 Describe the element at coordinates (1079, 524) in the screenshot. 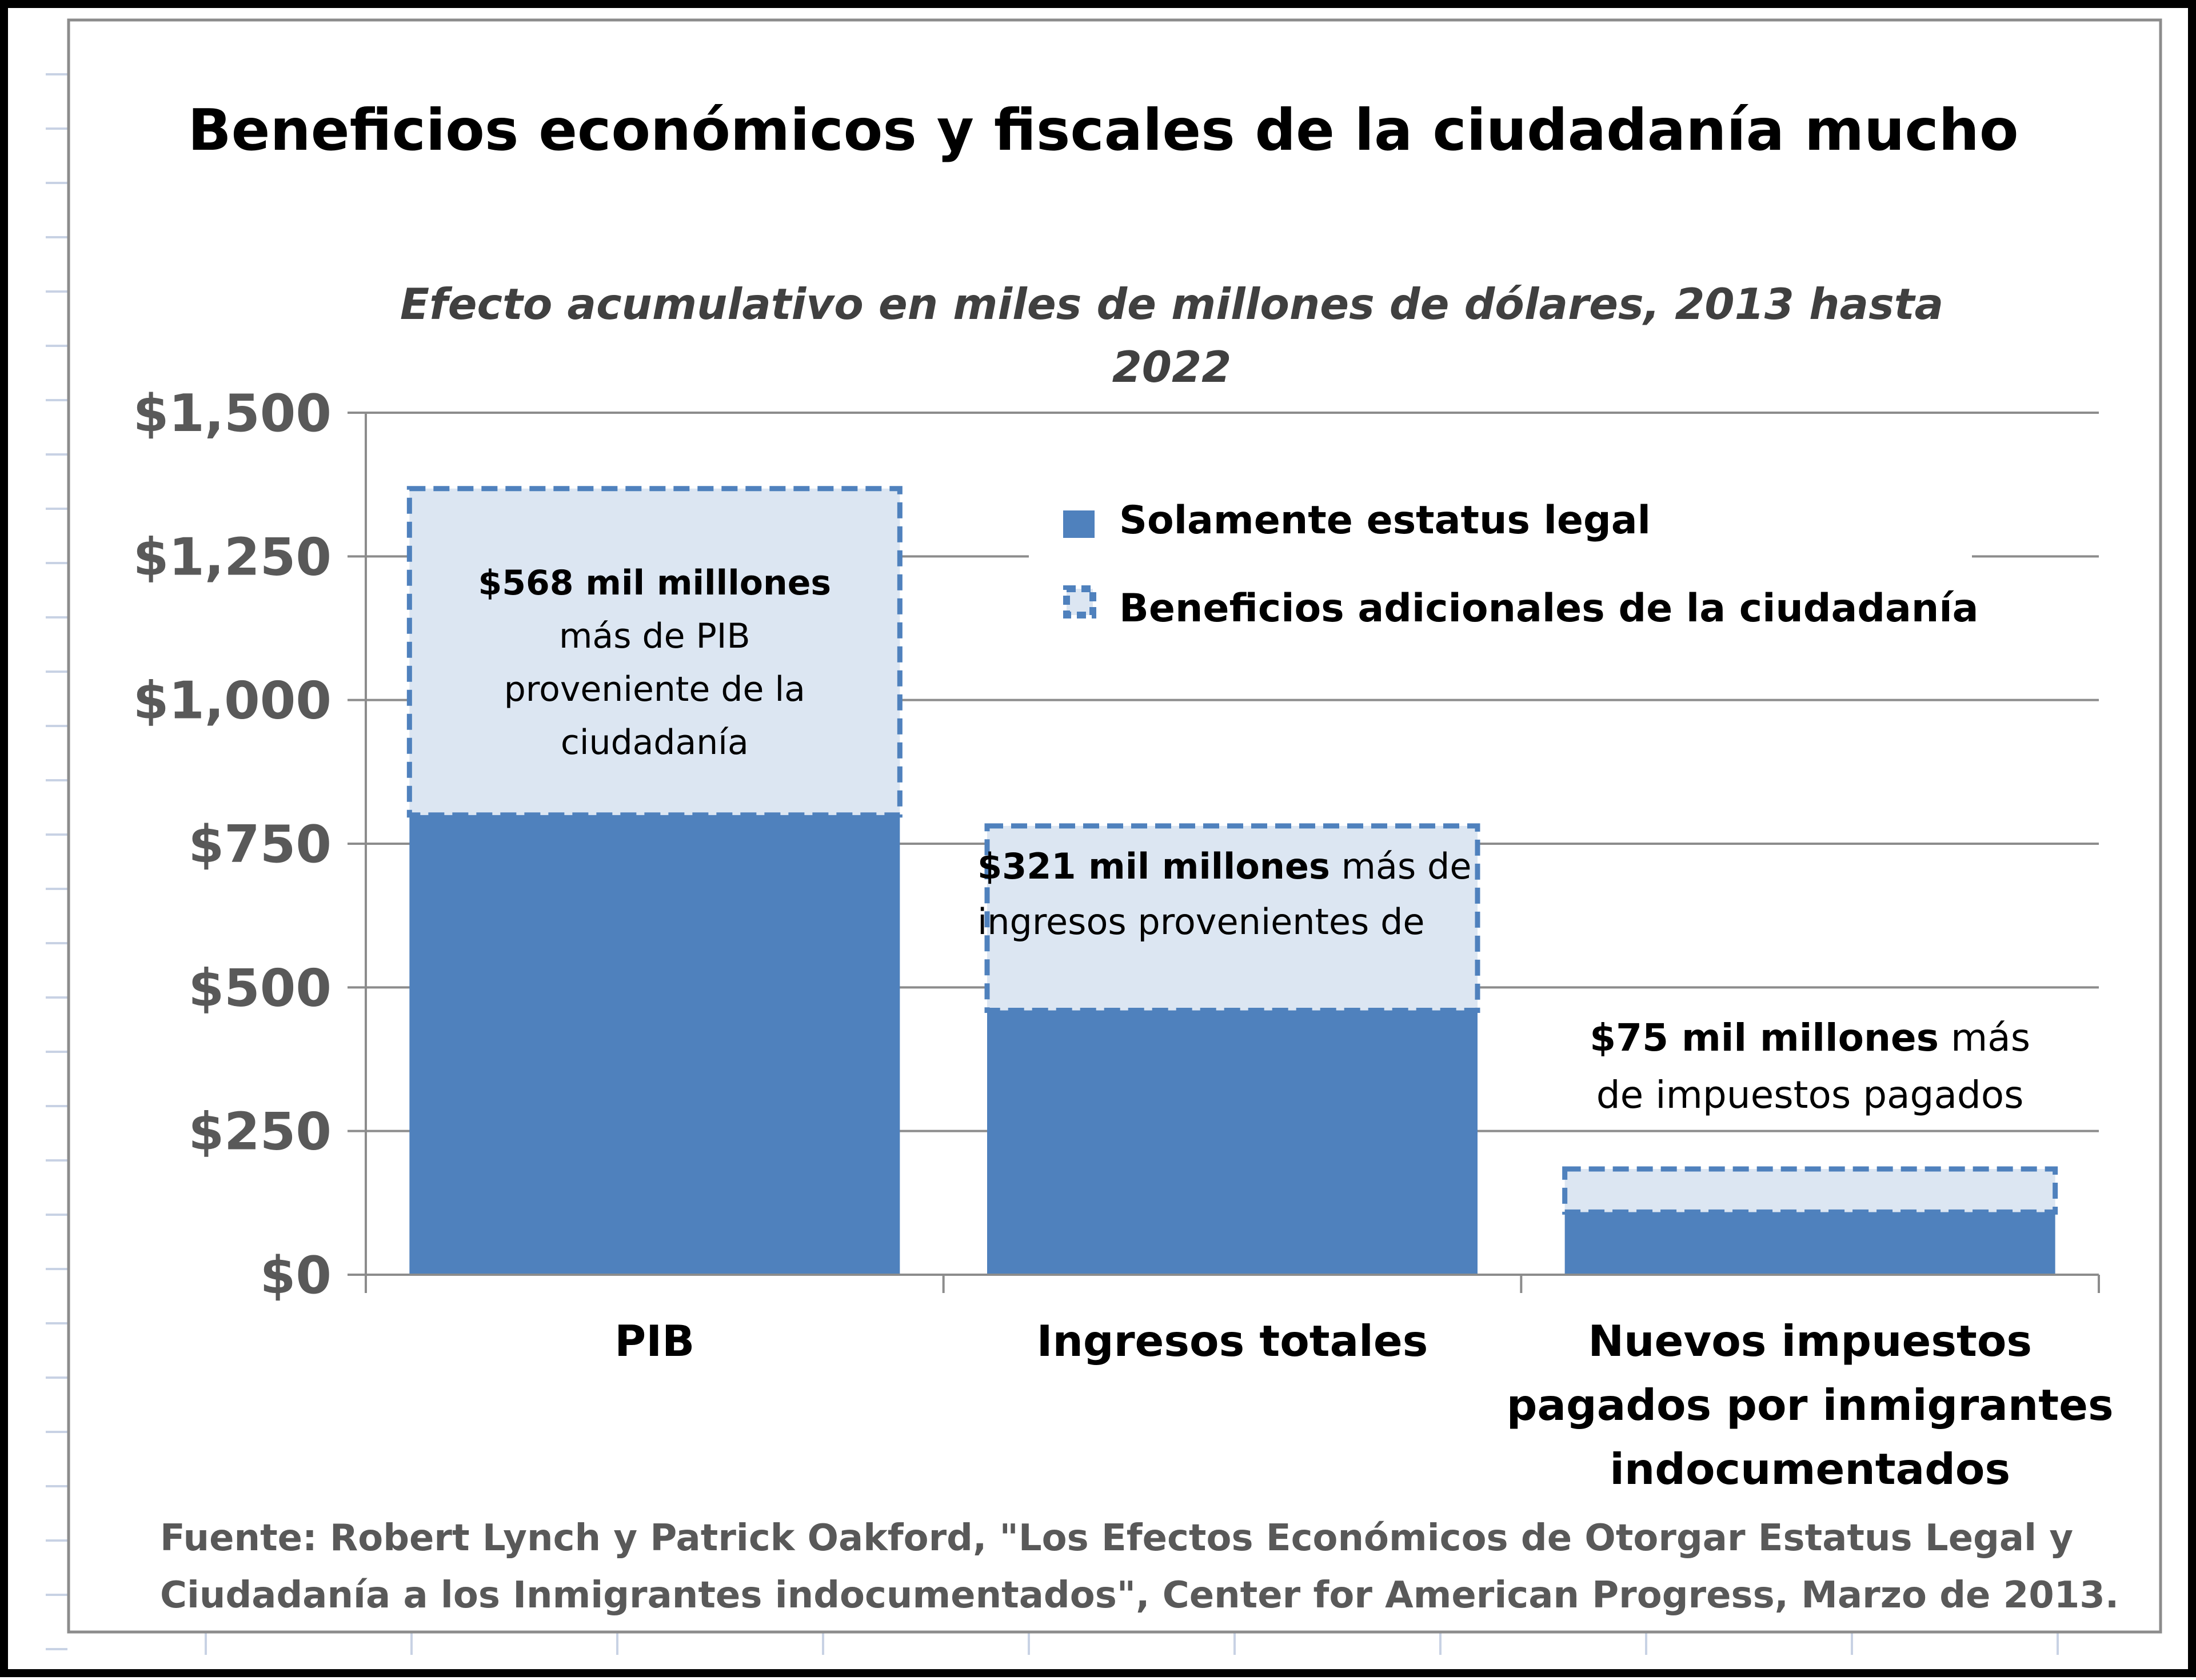

I see `legend-swatch-solid` at that location.